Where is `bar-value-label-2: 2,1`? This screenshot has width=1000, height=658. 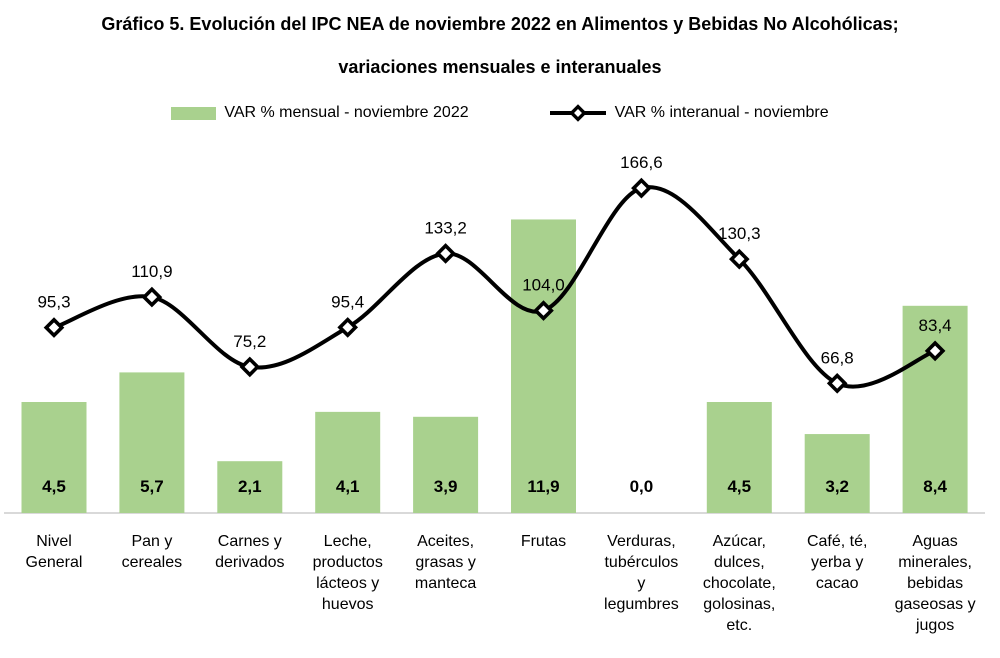 bar-value-label-2: 2,1 is located at coordinates (250, 486).